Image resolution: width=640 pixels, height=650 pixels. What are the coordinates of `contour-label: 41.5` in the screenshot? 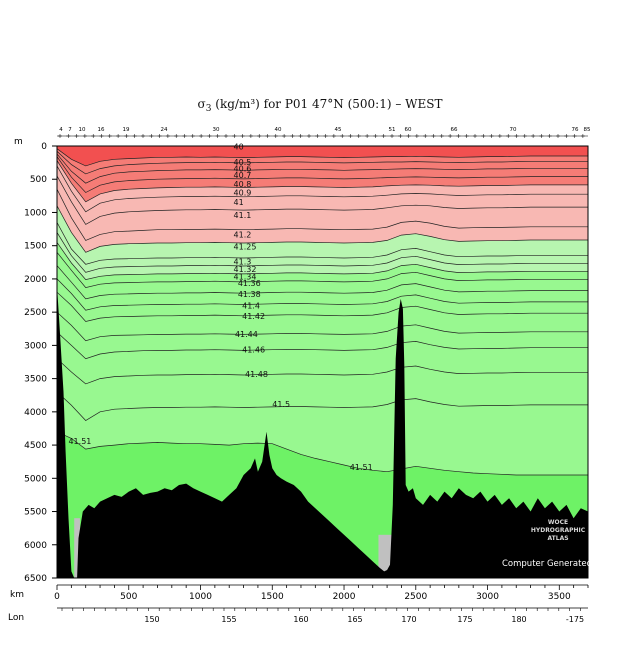 It's located at (281, 404).